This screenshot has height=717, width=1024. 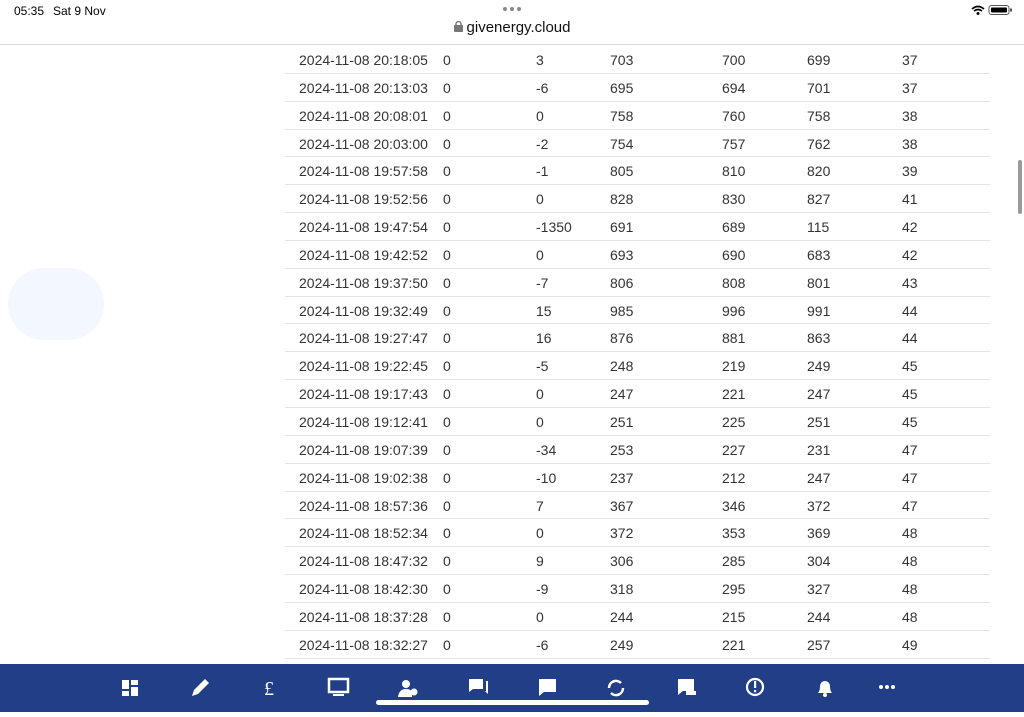 What do you see at coordinates (540, 60) in the screenshot?
I see `table-cell: 3` at bounding box center [540, 60].